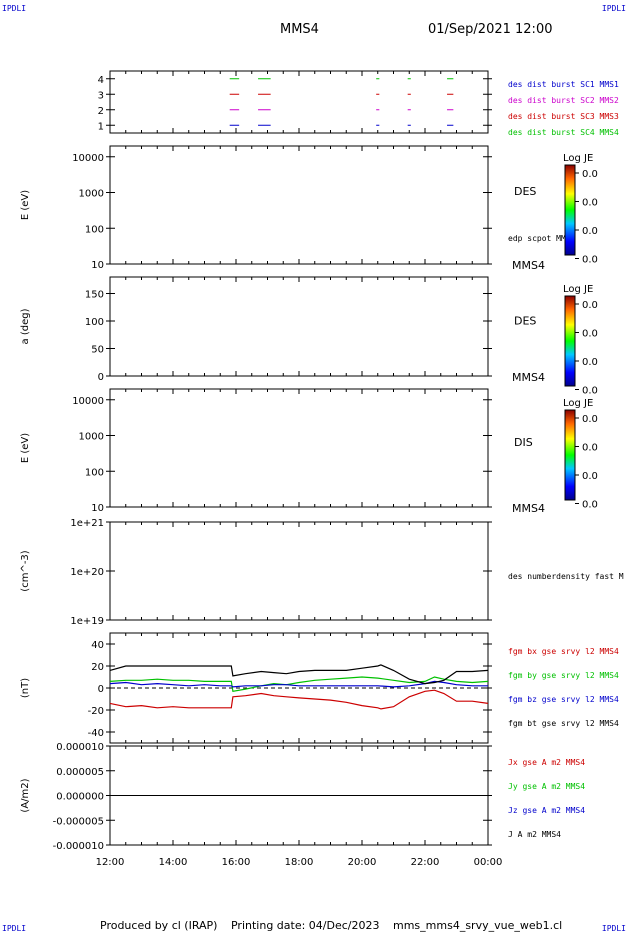  I want to click on dis_energy-panel-frame, so click(299, 448).